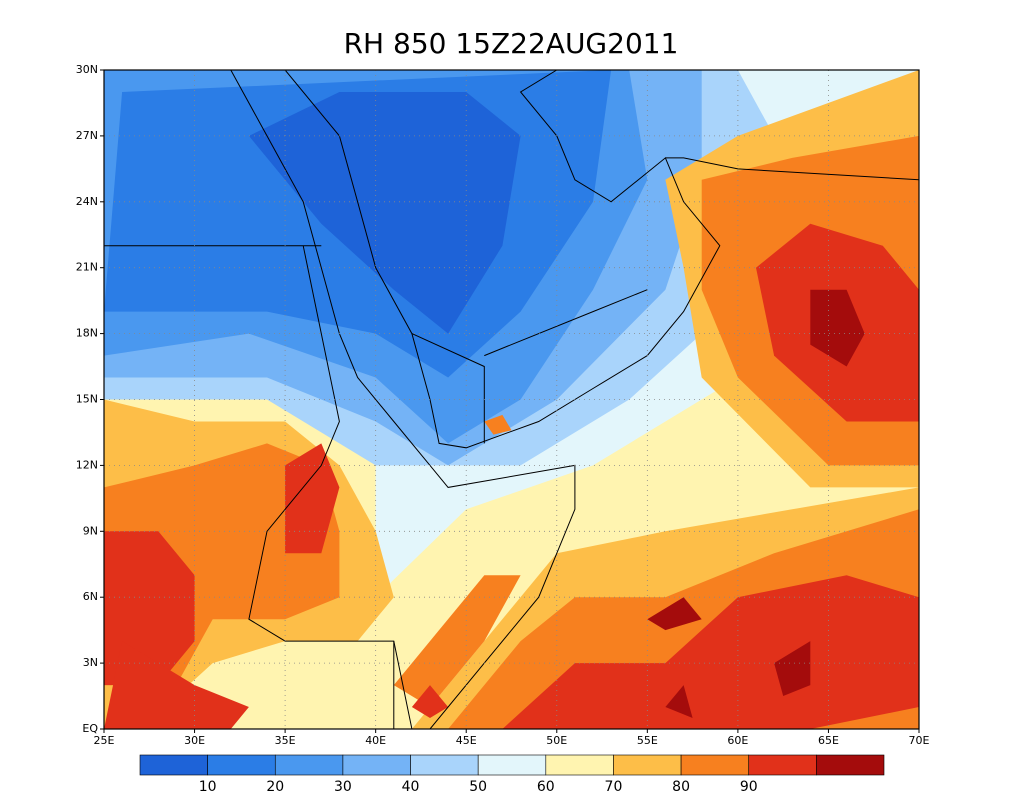  I want to click on colorbar-label: 40, so click(411, 787).